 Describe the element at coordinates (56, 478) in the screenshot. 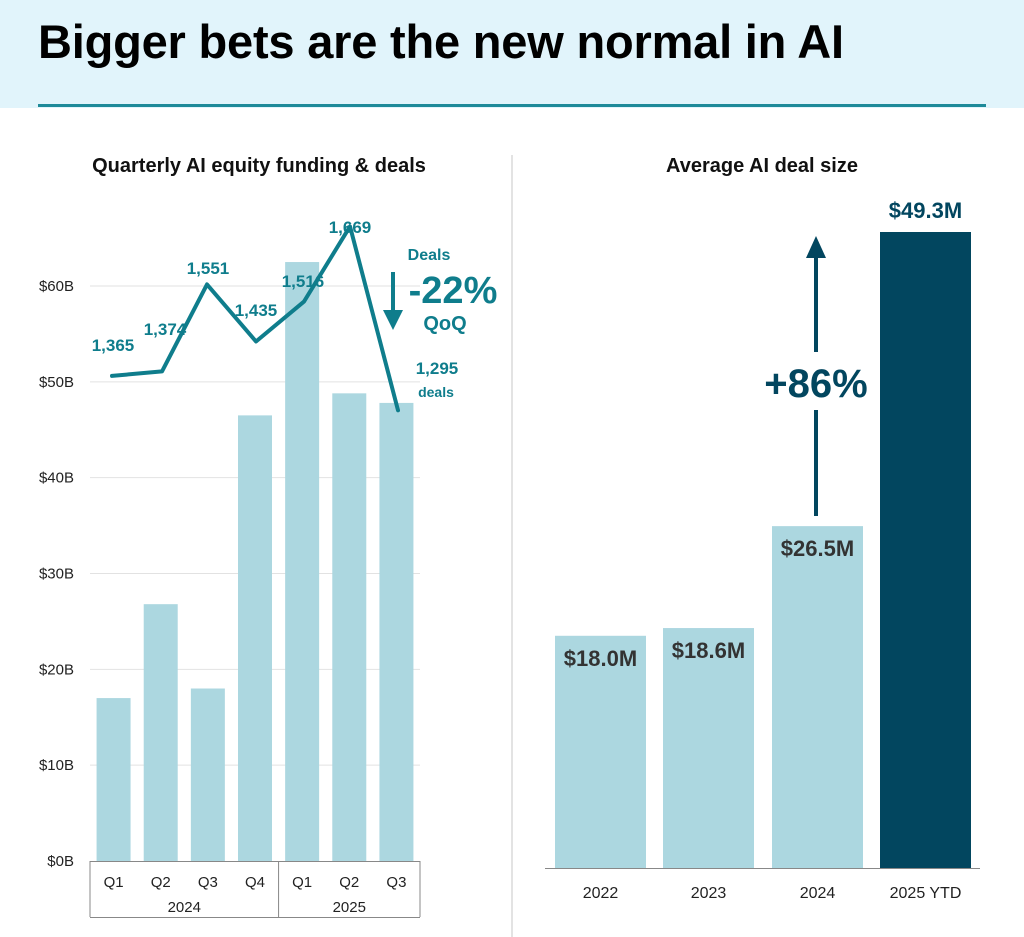

I see `y-tick-label: $40B` at that location.